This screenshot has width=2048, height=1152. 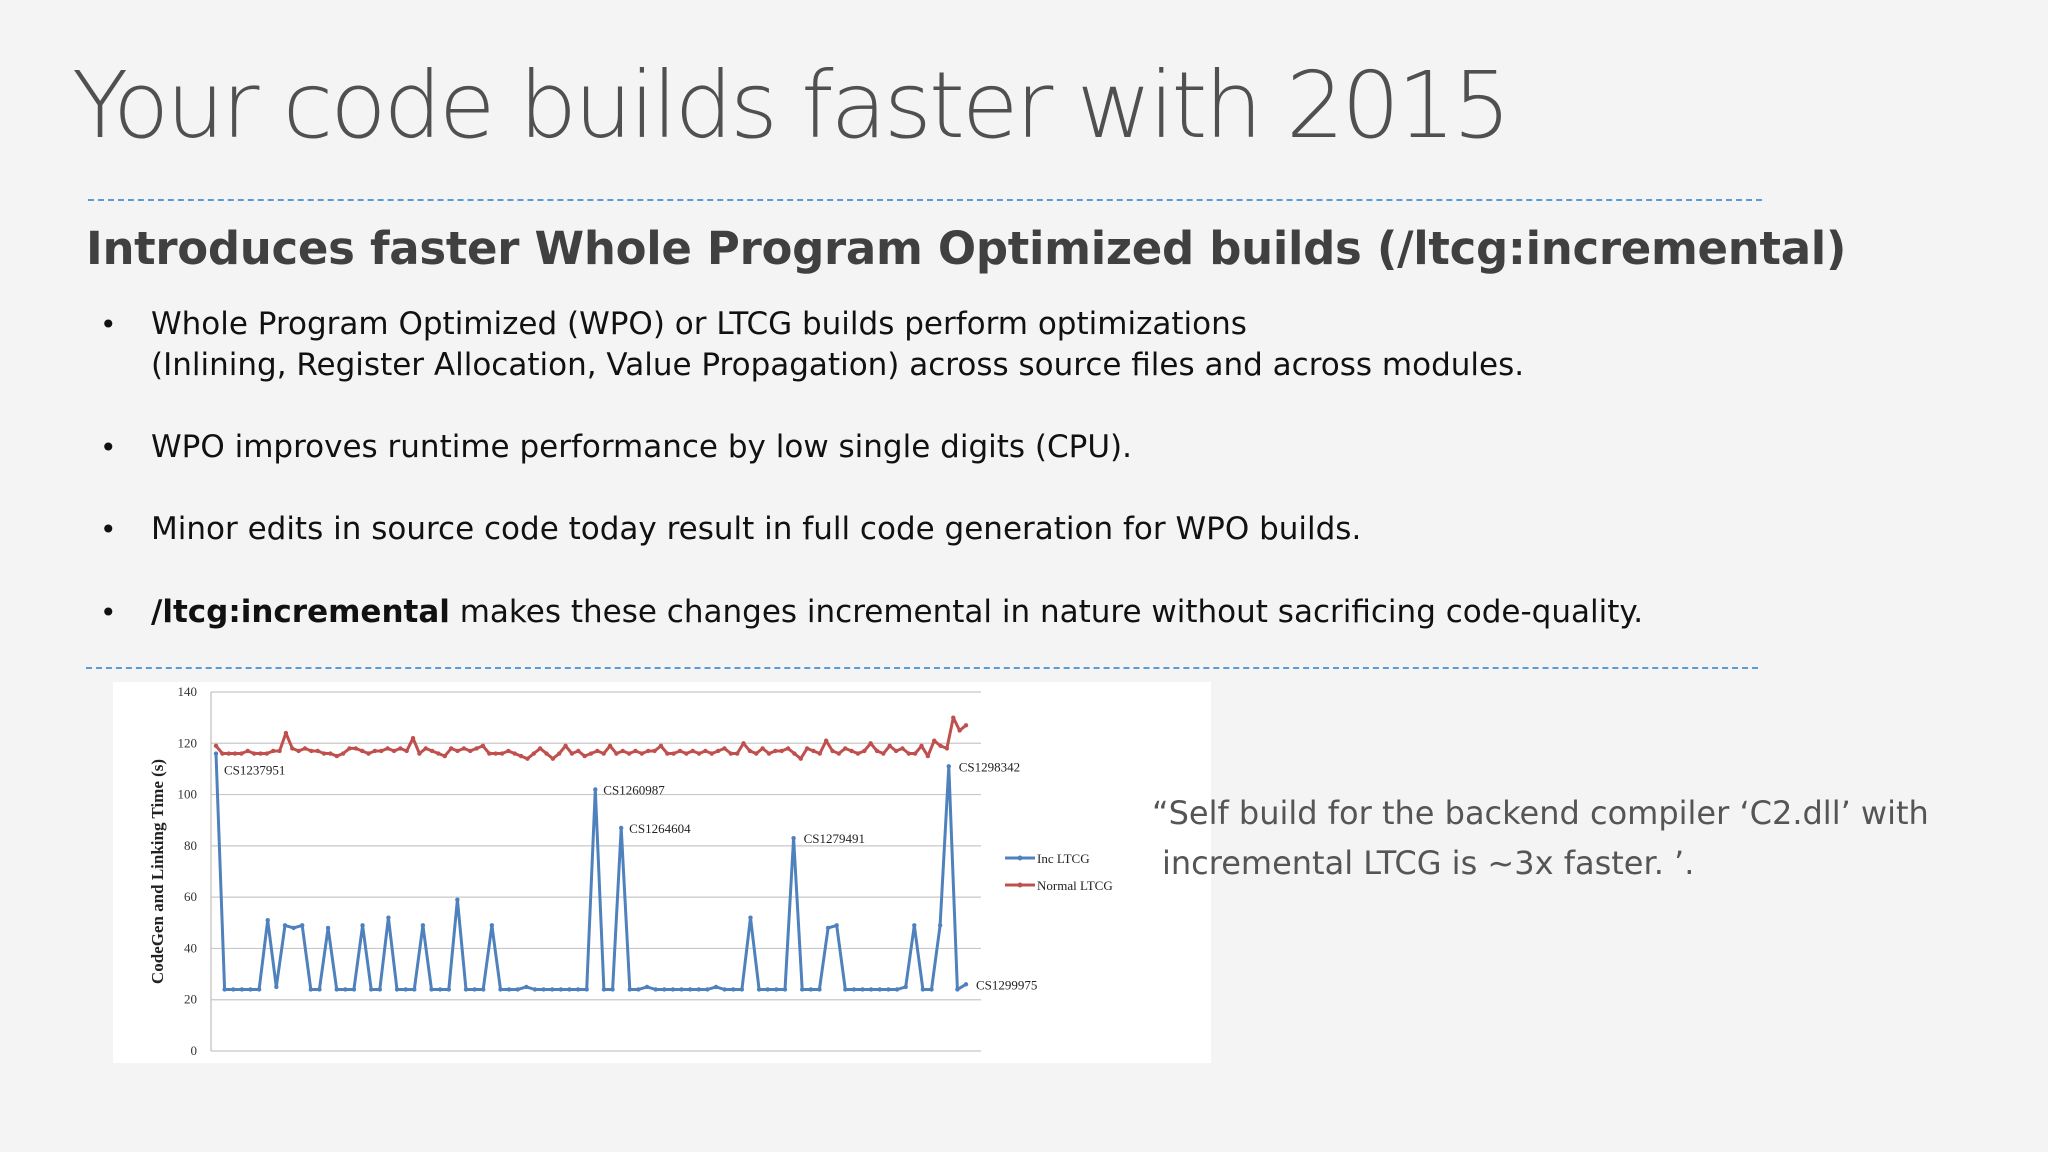 What do you see at coordinates (188, 742) in the screenshot?
I see `y-tick-label: 120` at bounding box center [188, 742].